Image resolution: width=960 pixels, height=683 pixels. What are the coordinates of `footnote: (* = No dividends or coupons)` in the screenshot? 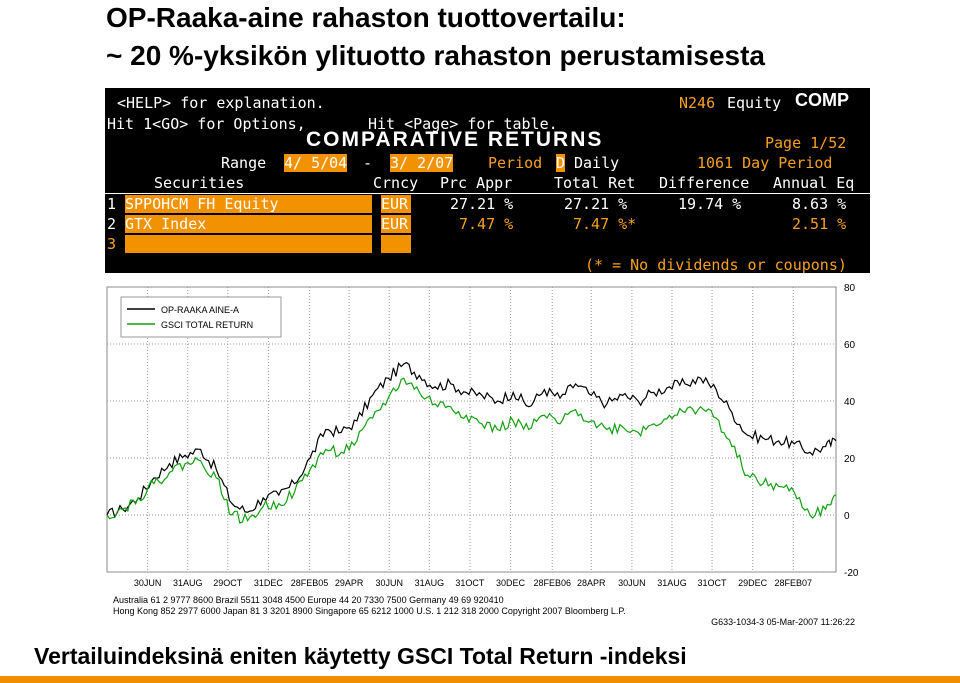 It's located at (716, 265).